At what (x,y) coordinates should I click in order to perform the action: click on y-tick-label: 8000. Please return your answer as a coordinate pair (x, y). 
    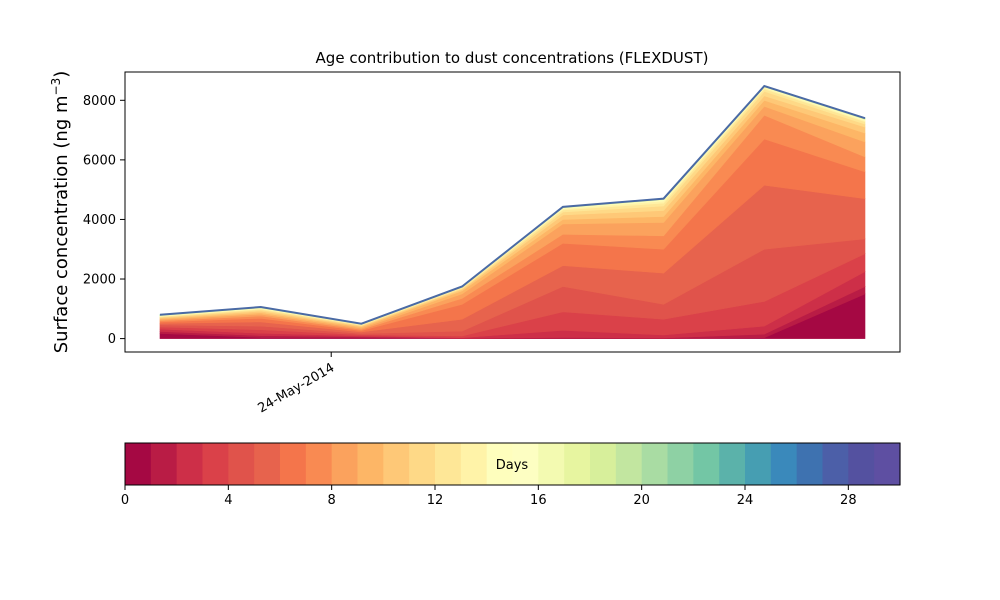
    Looking at the image, I should click on (99, 101).